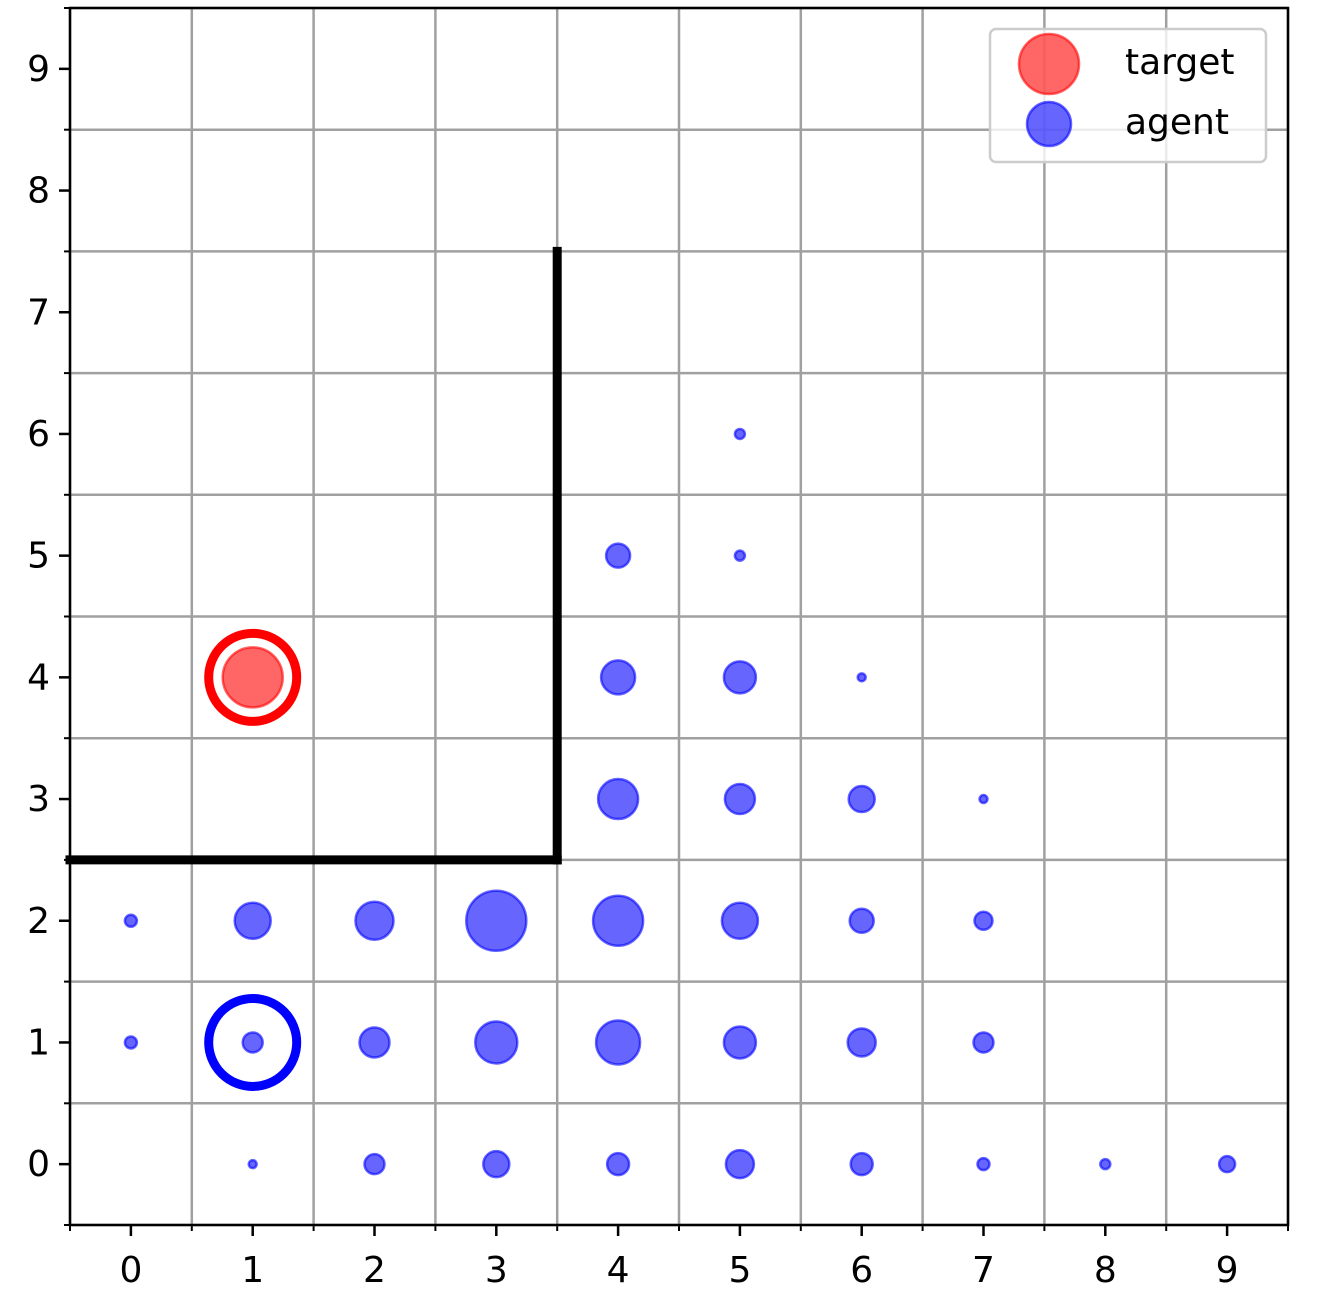 This screenshot has height=1303, width=1318. Describe the element at coordinates (1227, 1270) in the screenshot. I see `x-tick-label: 9` at that location.